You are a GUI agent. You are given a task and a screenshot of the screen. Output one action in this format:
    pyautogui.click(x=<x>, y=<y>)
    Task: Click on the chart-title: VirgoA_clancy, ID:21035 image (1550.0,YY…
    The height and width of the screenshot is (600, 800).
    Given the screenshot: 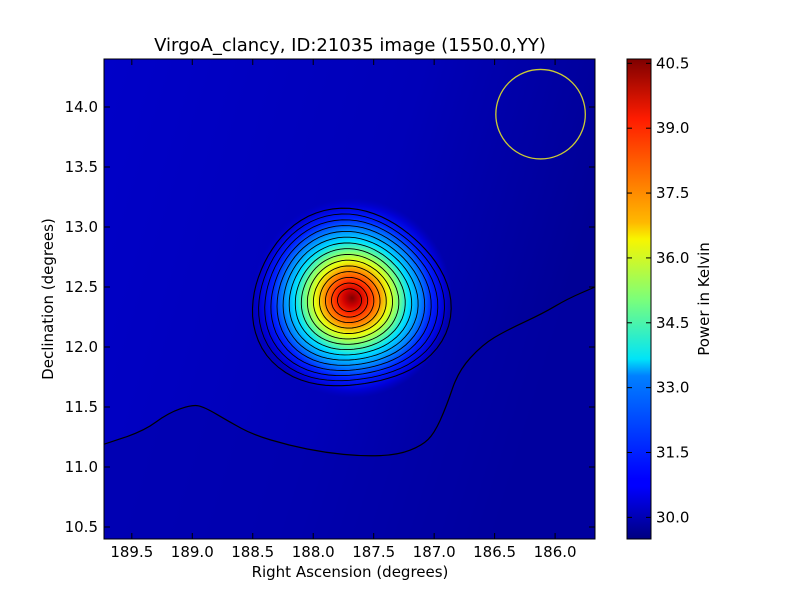 What is the action you would take?
    pyautogui.click(x=350, y=45)
    